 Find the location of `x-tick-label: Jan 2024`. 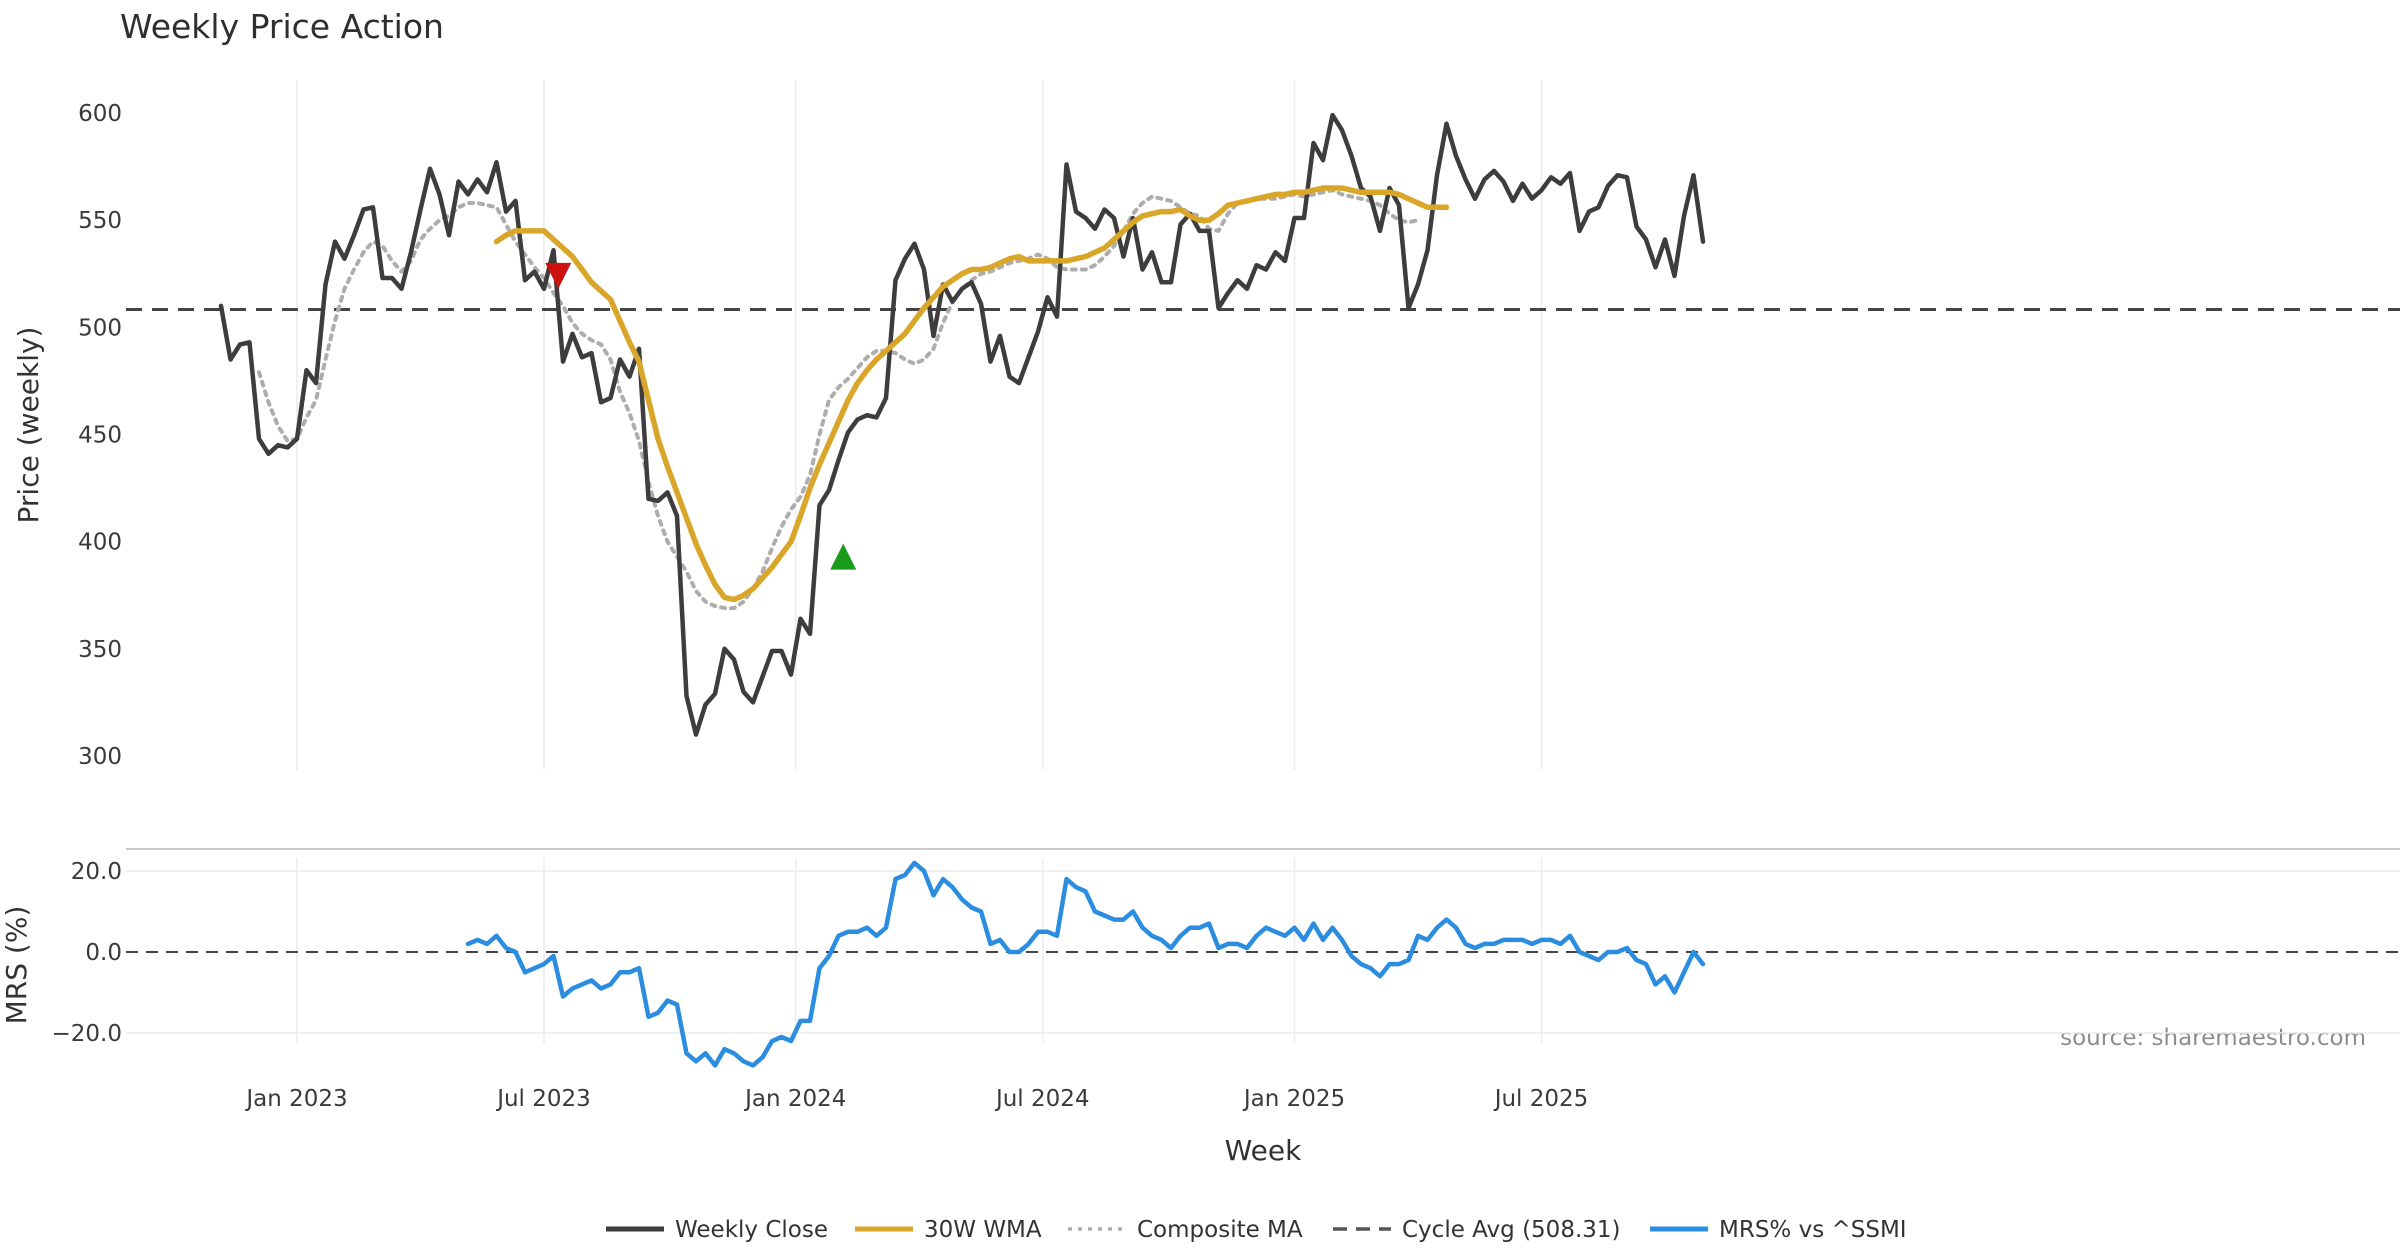

x-tick-label: Jan 2024 is located at coordinates (794, 1099).